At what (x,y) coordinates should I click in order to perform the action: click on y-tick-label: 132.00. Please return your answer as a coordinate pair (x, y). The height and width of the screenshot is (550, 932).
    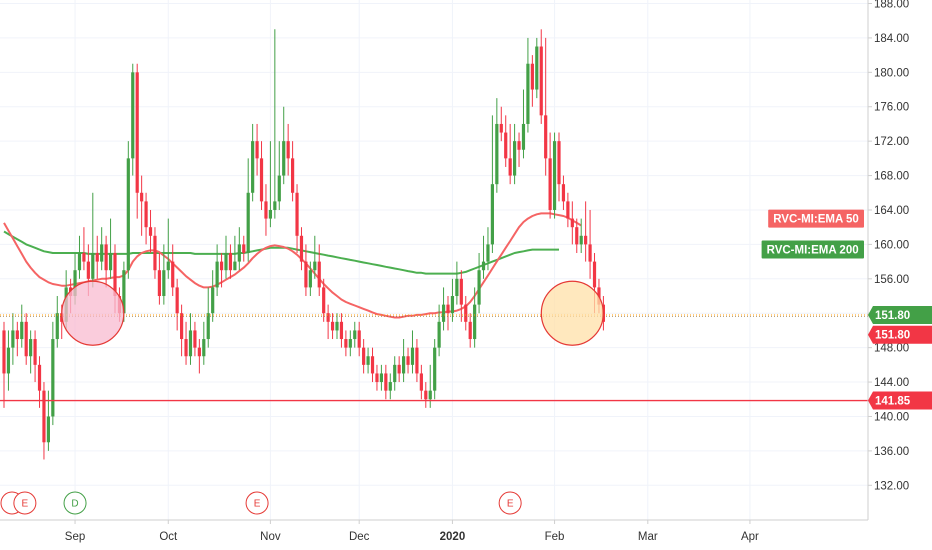
    Looking at the image, I should click on (891, 486).